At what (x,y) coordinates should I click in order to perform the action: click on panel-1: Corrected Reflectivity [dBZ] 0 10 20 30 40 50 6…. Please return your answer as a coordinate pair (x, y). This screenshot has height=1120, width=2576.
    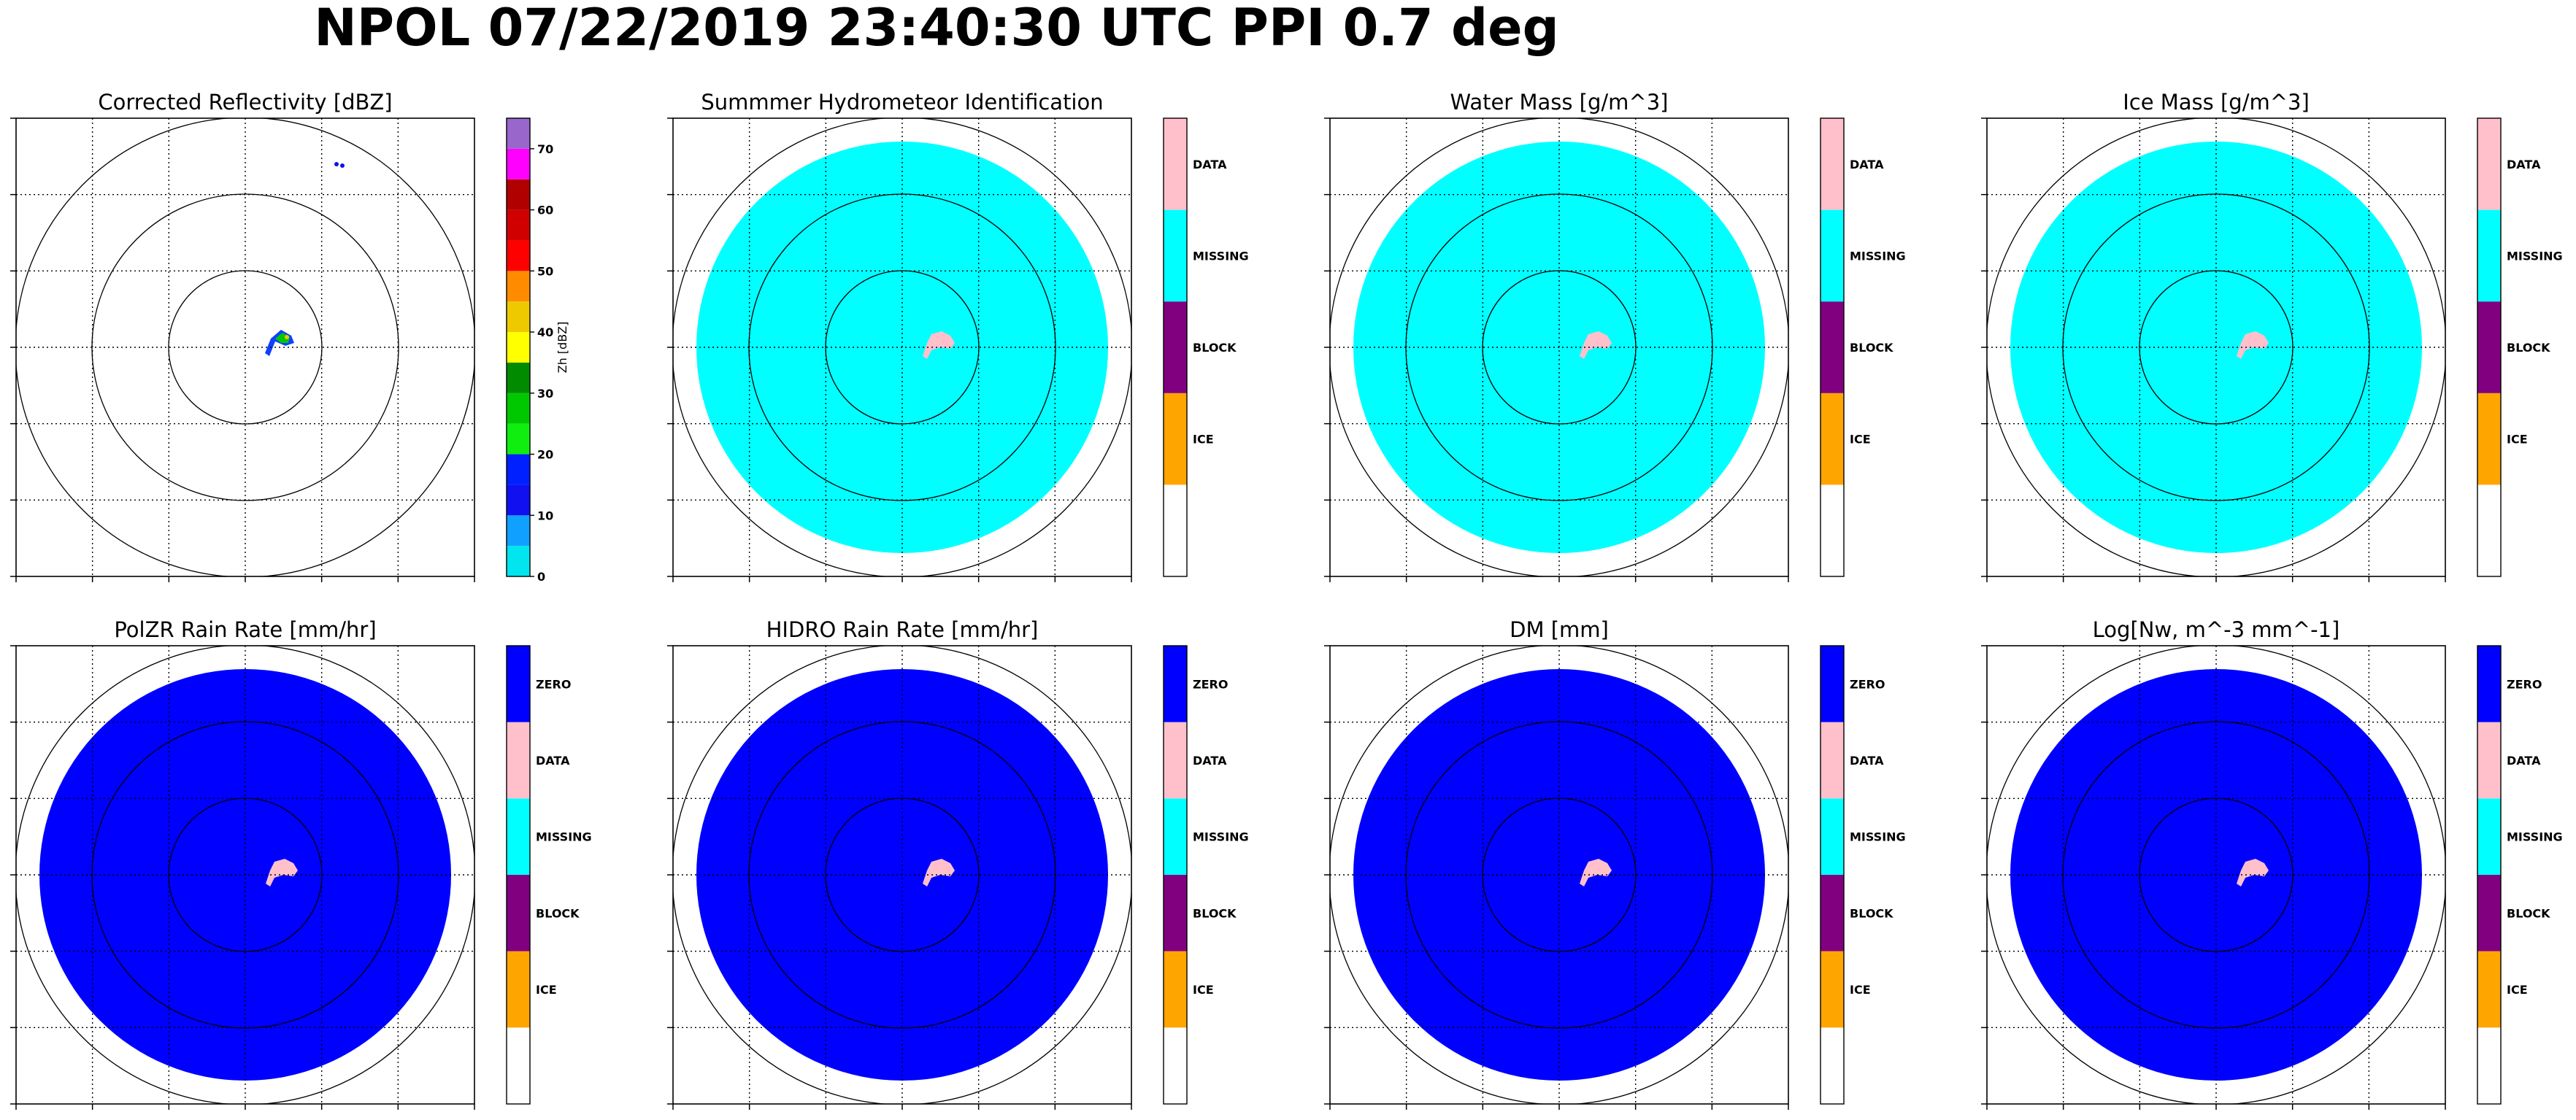
    Looking at the image, I should click on (289, 337).